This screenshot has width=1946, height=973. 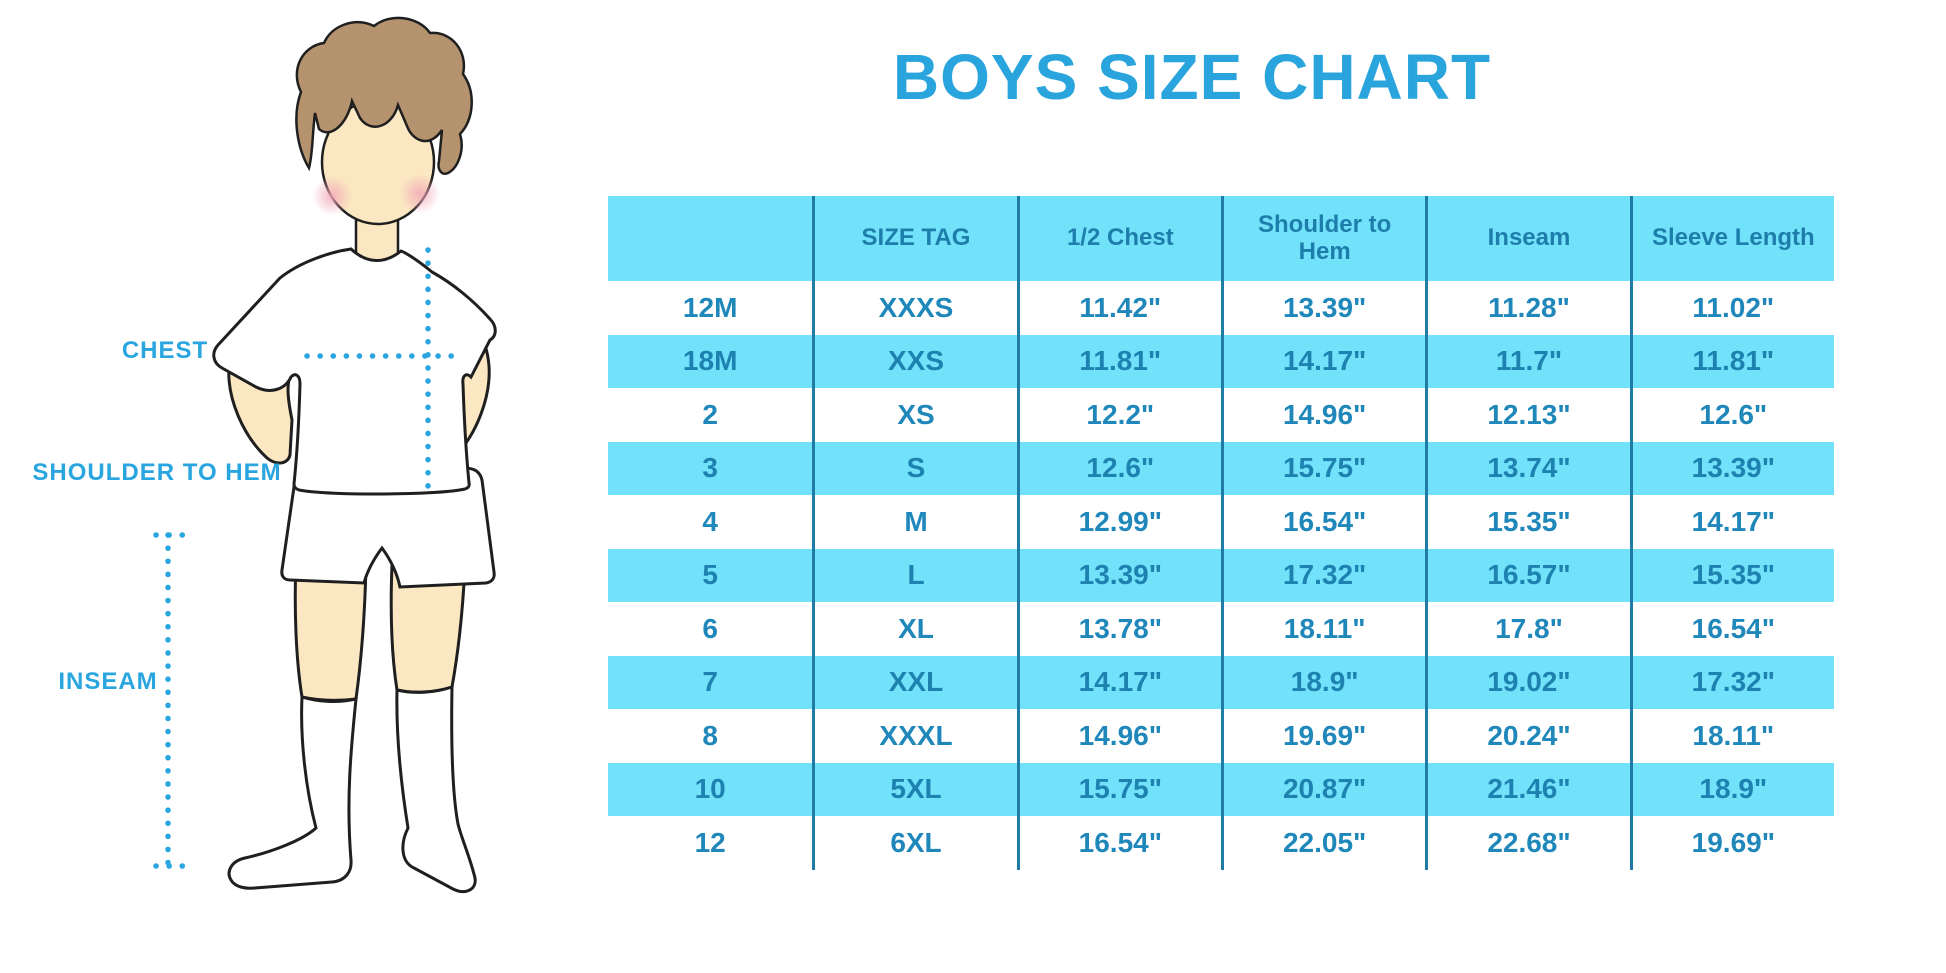 I want to click on column-header-1-2-chest: 1/2 Chest, so click(x=1118, y=238).